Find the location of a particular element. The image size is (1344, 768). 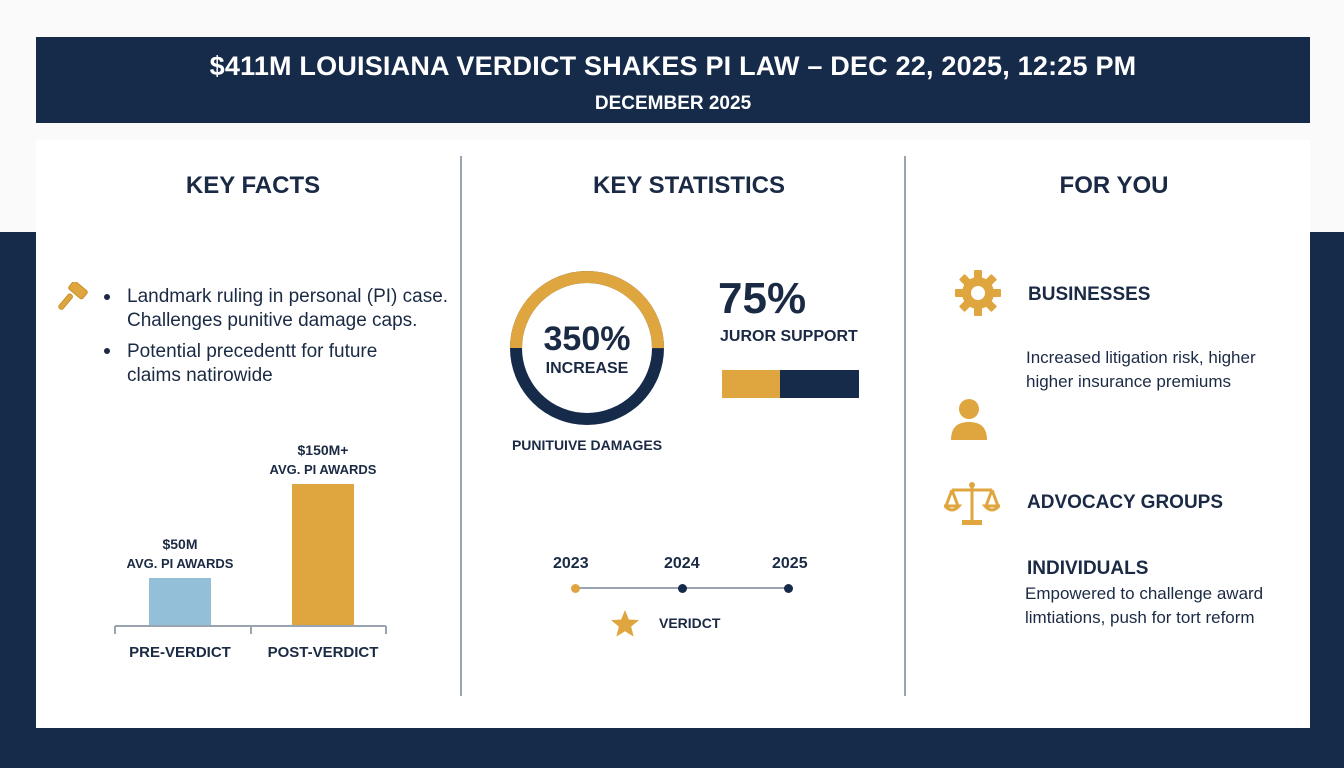

bar-value-label: $150M+ is located at coordinates (323, 450).